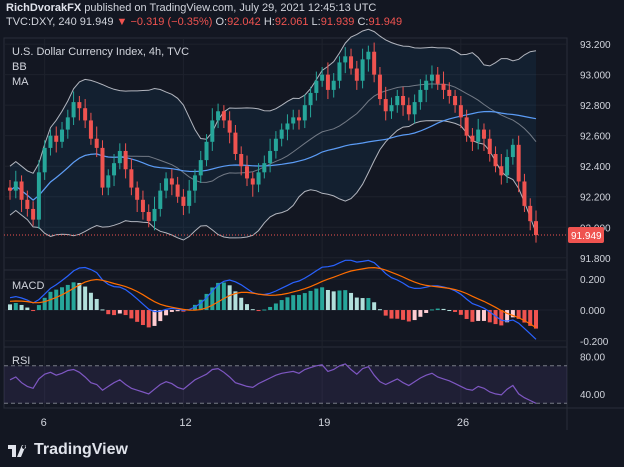 Image resolution: width=624 pixels, height=467 pixels. Describe the element at coordinates (337, 22) in the screenshot. I see `low-value: 91.939` at that location.